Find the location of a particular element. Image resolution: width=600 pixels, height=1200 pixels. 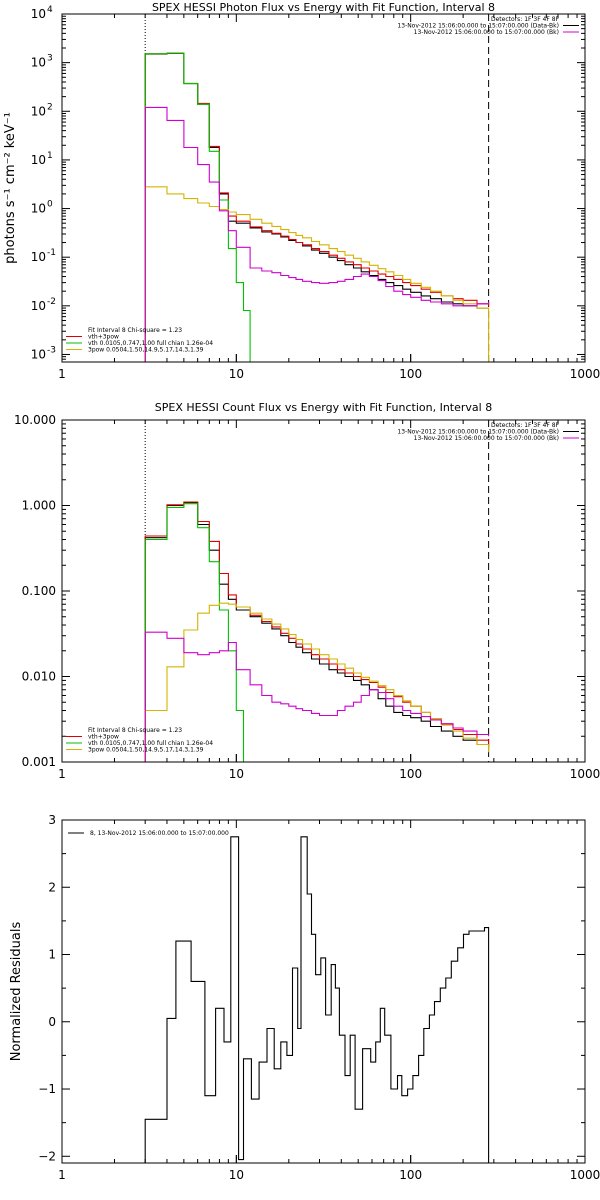

y-axis-label: Normalized Residuals is located at coordinates (16, 992).